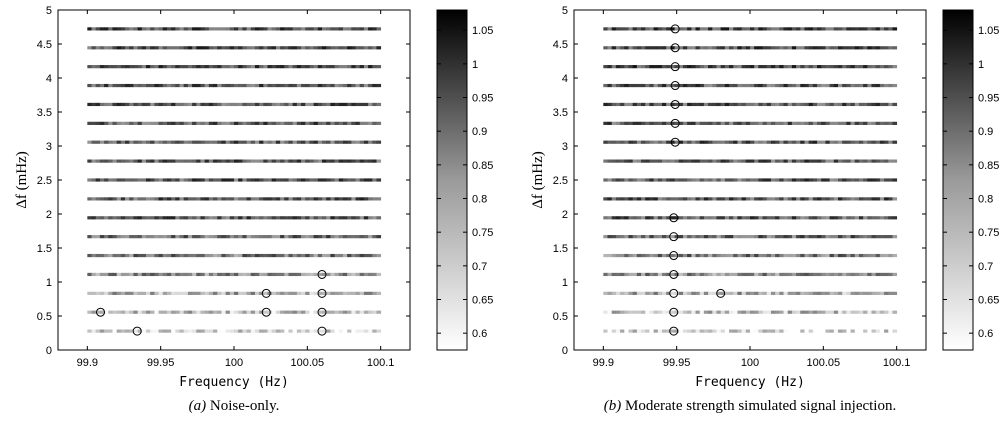 The height and width of the screenshot is (427, 999). I want to click on data-row, so click(750, 85).